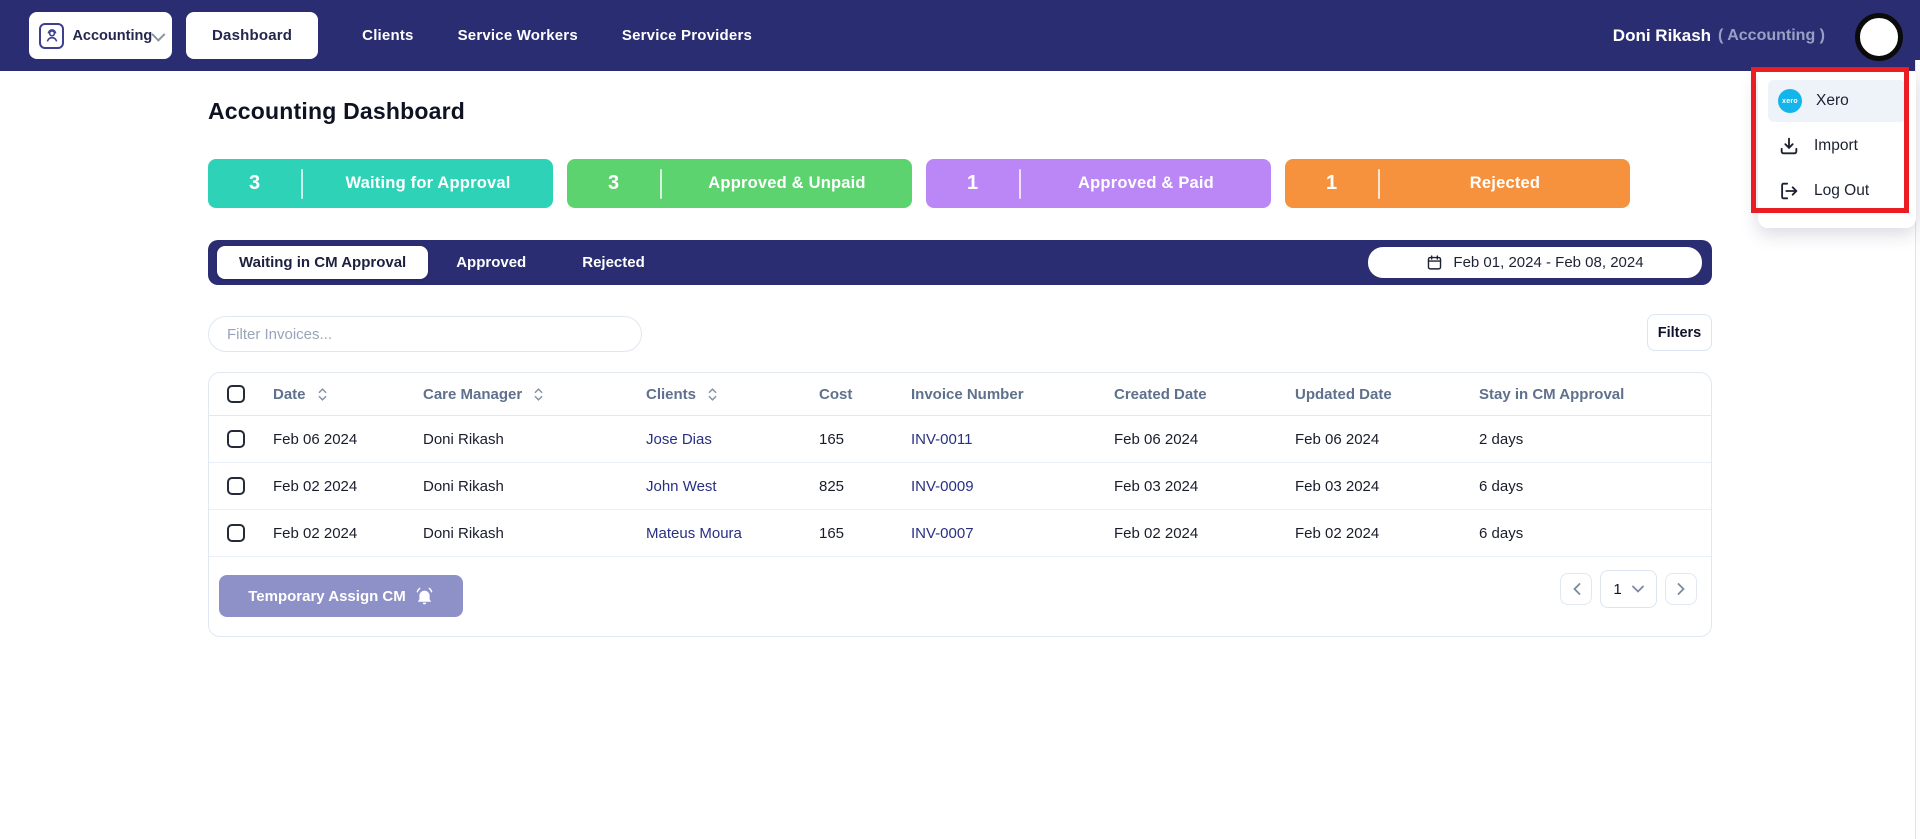 The width and height of the screenshot is (1920, 839). Describe the element at coordinates (1917, 449) in the screenshot. I see `scrollbar-track` at that location.